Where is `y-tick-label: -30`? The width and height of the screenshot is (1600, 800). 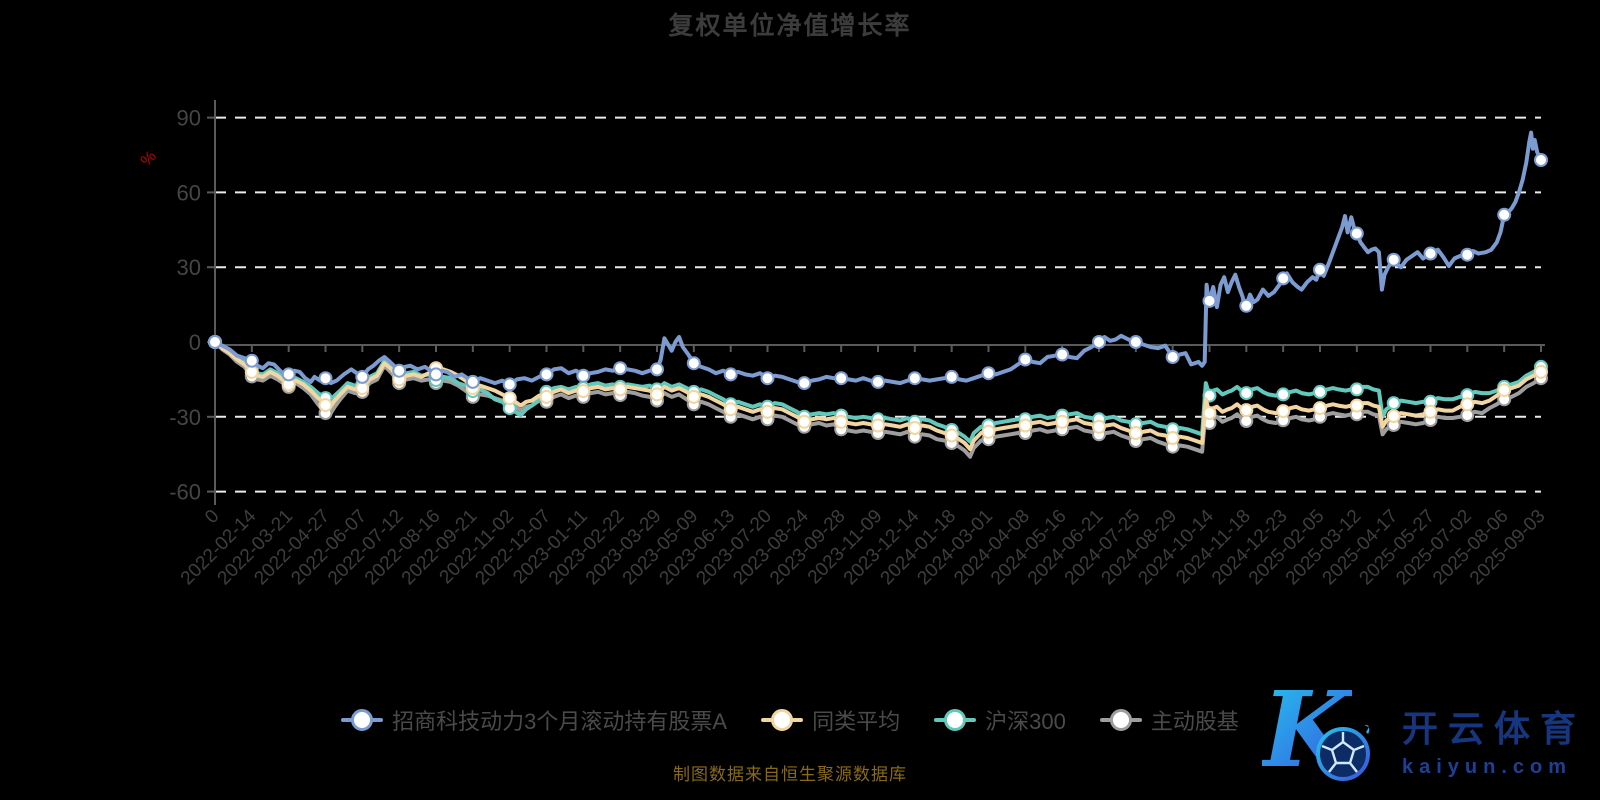 y-tick-label: -30 is located at coordinates (185, 417).